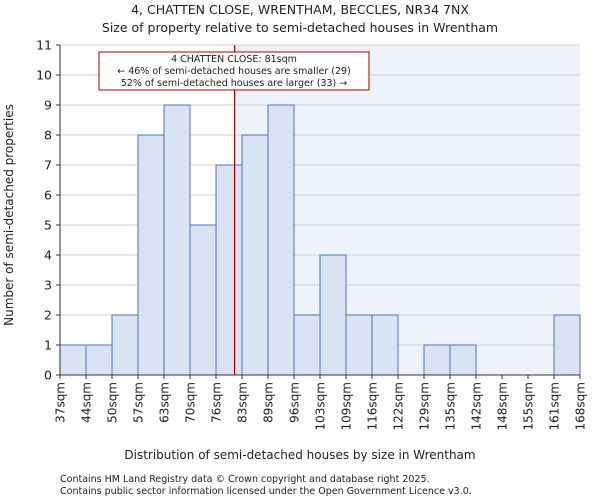  I want to click on bar-89sqm, so click(281, 240).